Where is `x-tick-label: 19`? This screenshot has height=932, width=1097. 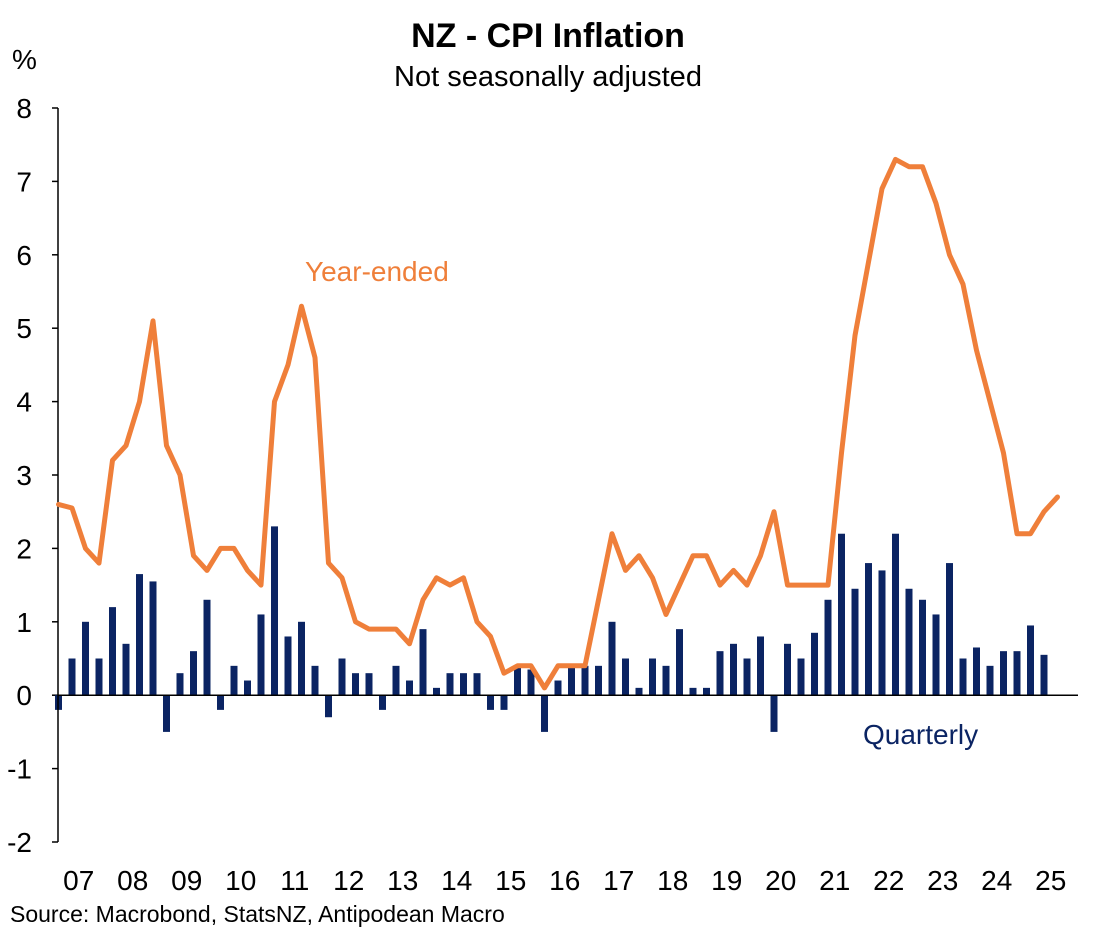 x-tick-label: 19 is located at coordinates (726, 880).